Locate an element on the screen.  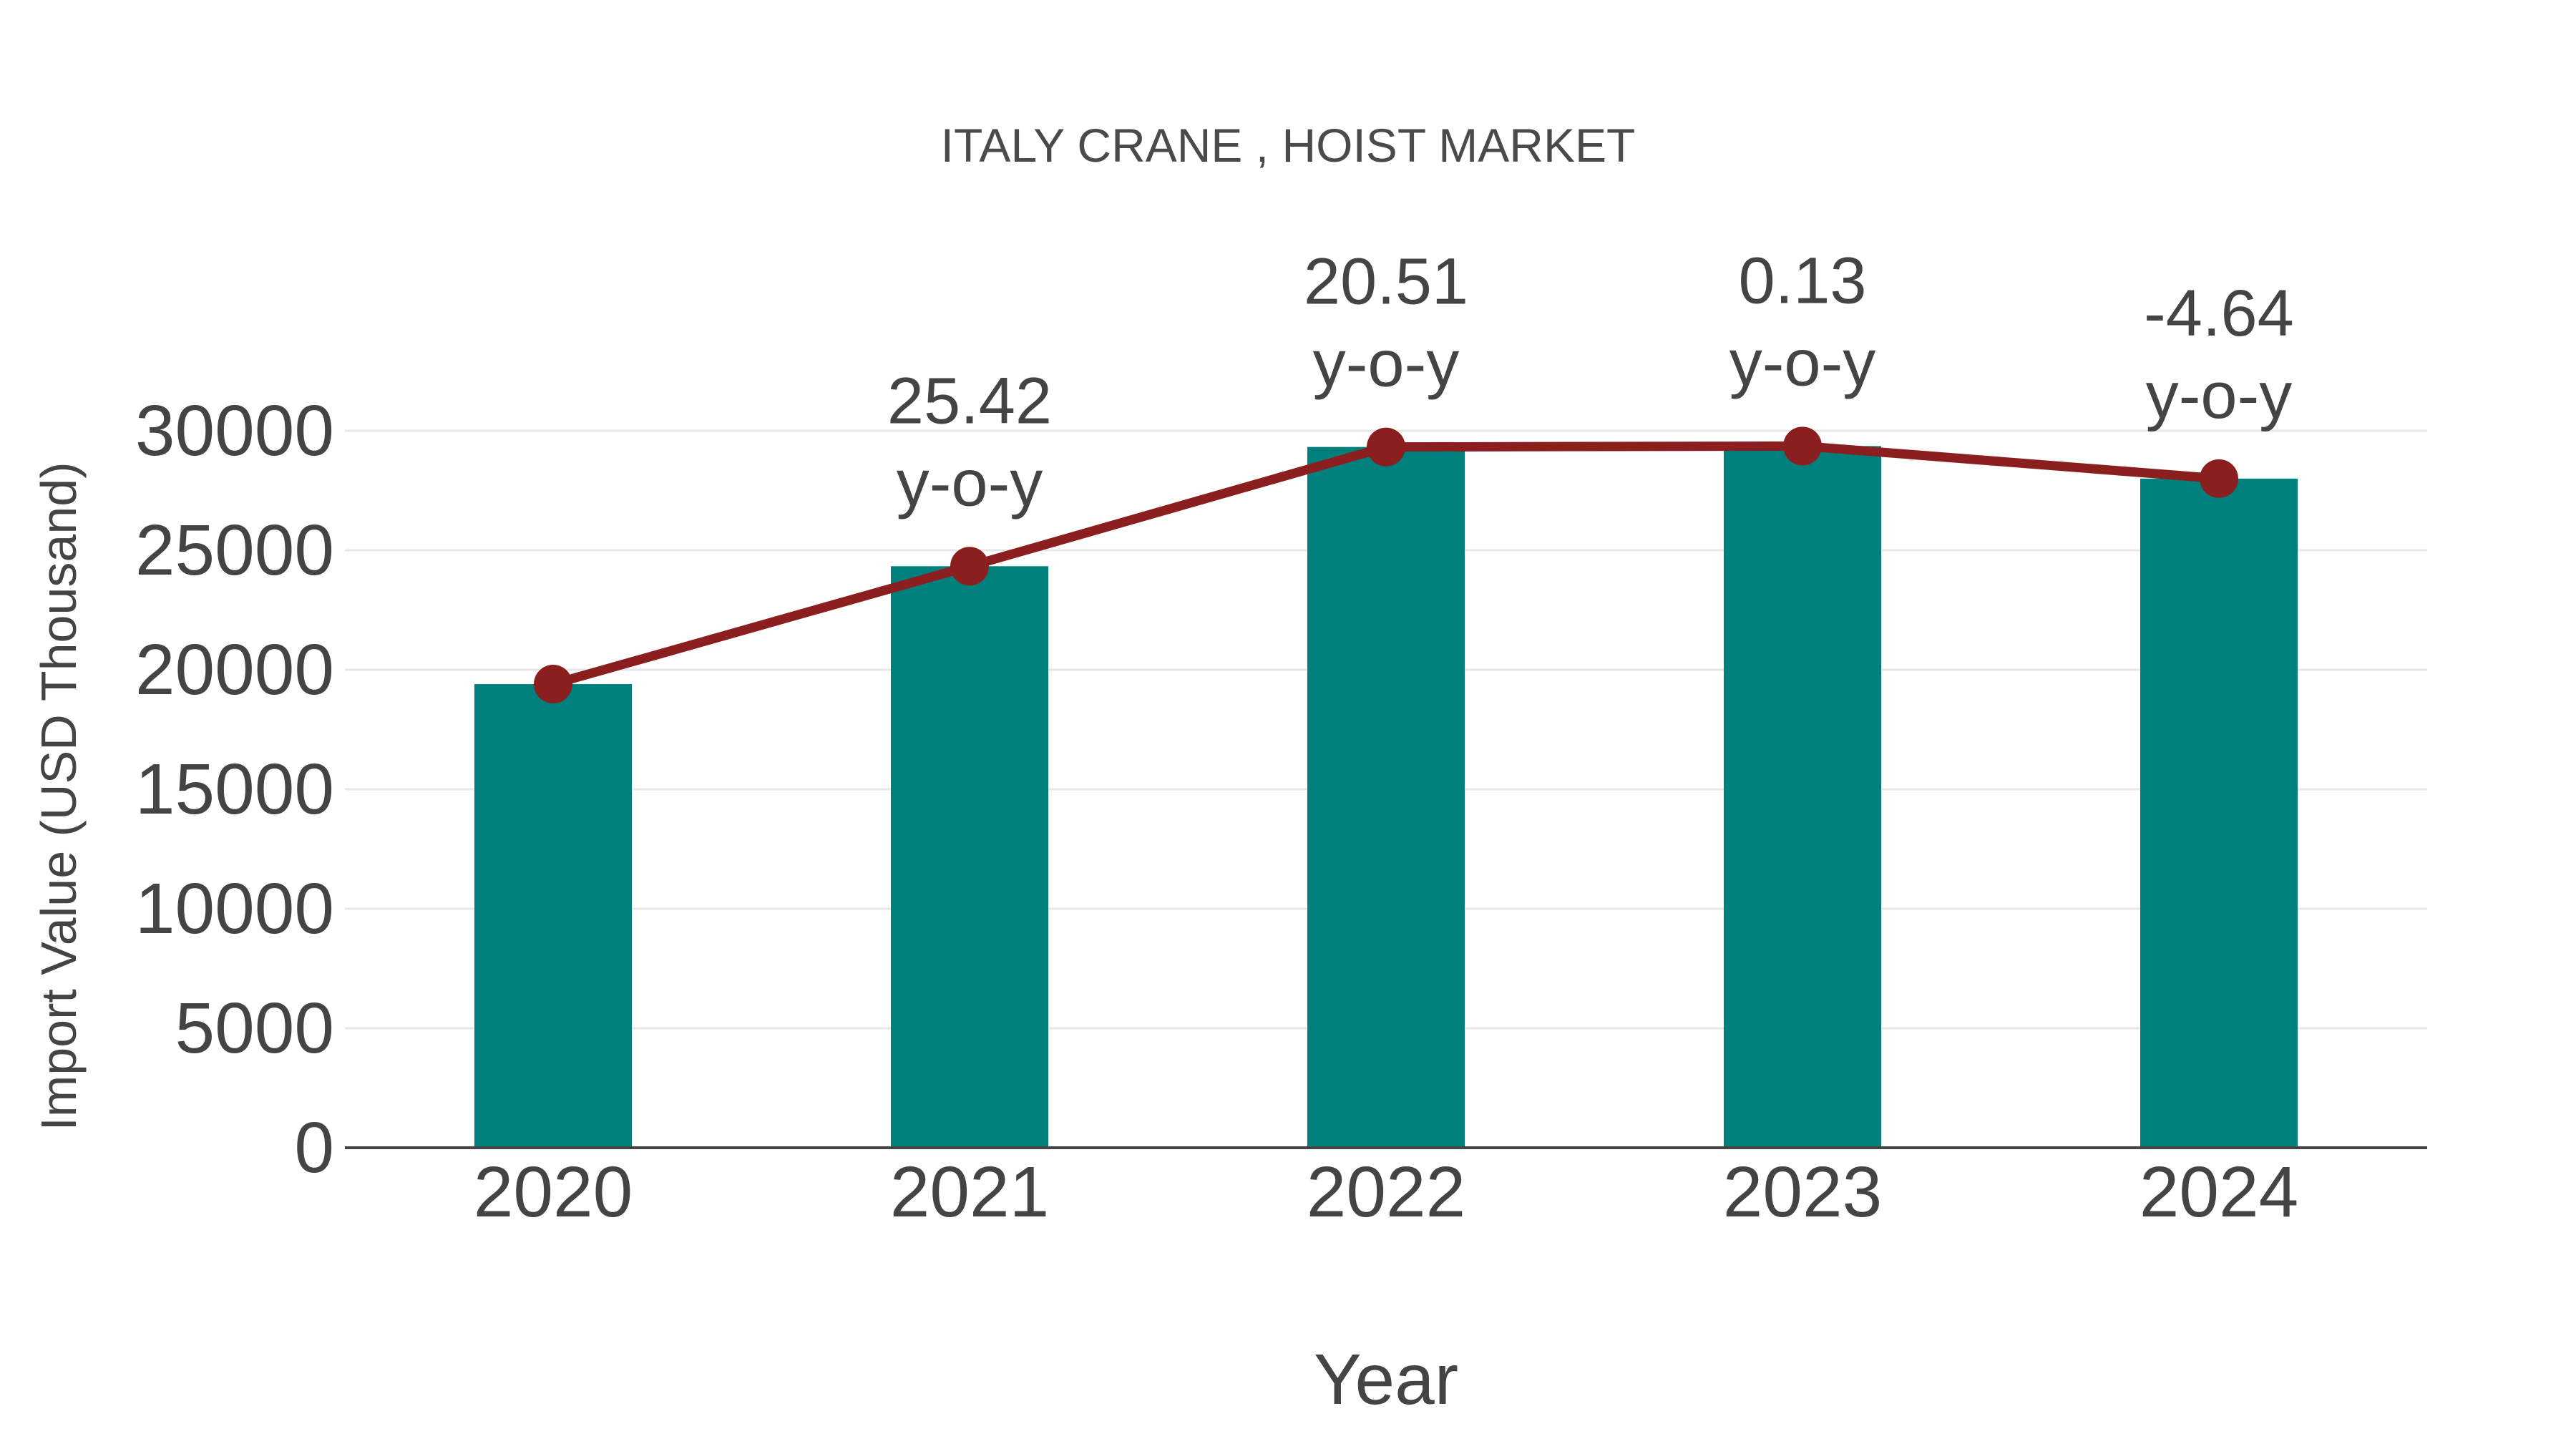
chart-title: ITALY CRANE , HOIST MARKET is located at coordinates (1288, 145).